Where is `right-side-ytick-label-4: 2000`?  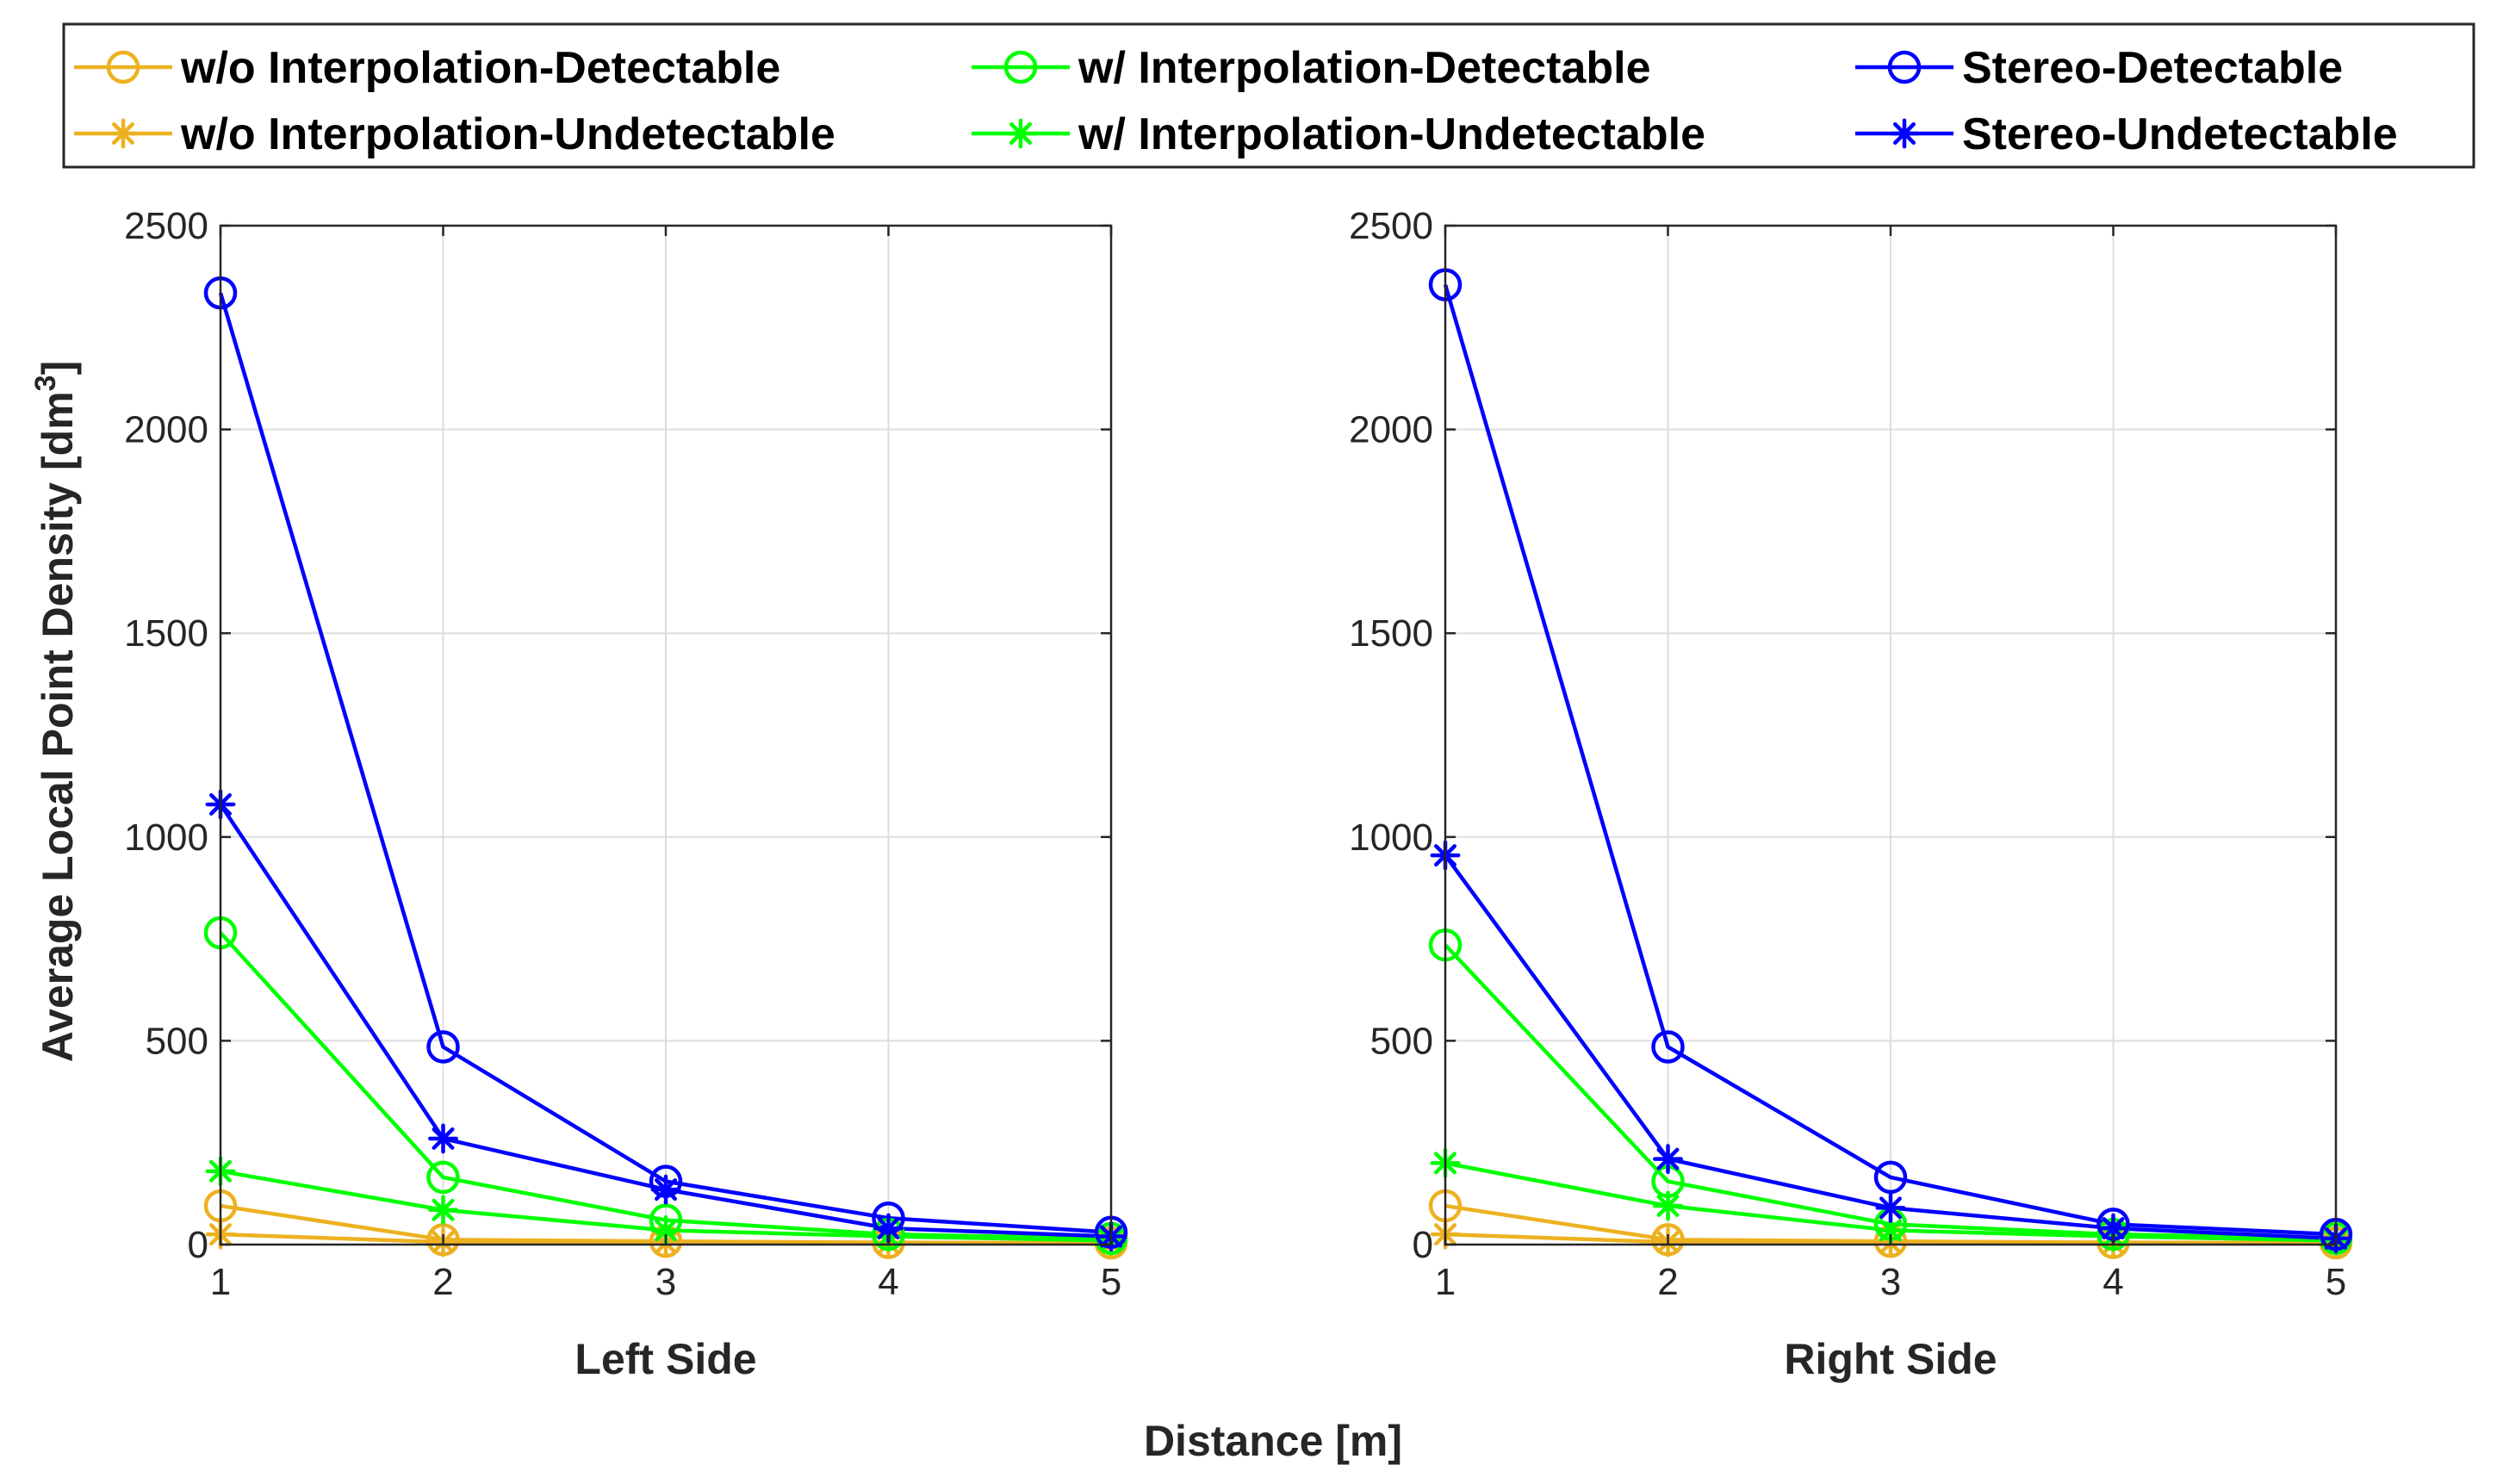
right-side-ytick-label-4: 2000 is located at coordinates (1391, 430).